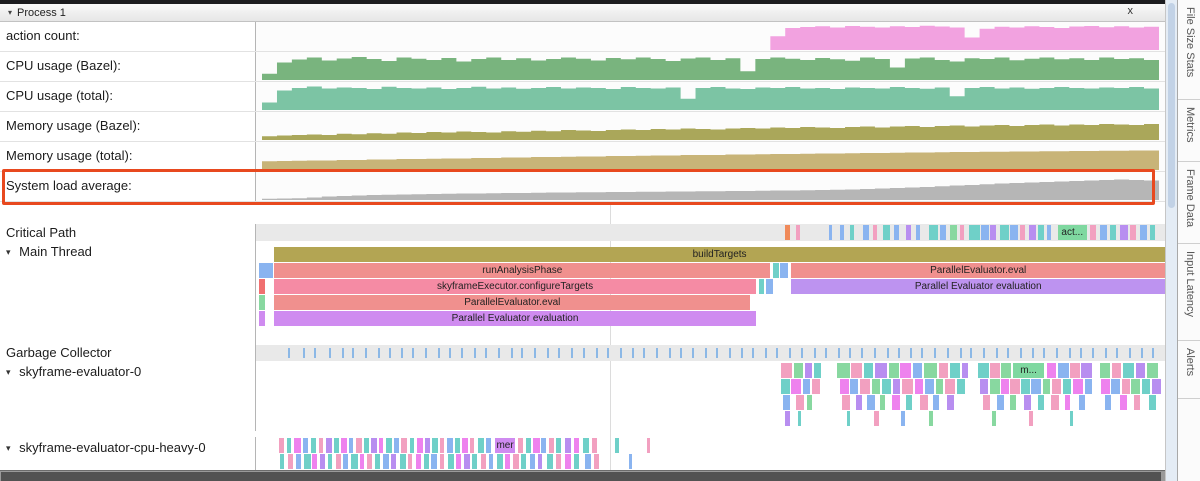 The height and width of the screenshot is (481, 1200). Describe the element at coordinates (710, 36) in the screenshot. I see `counter-chart-action-count` at that location.